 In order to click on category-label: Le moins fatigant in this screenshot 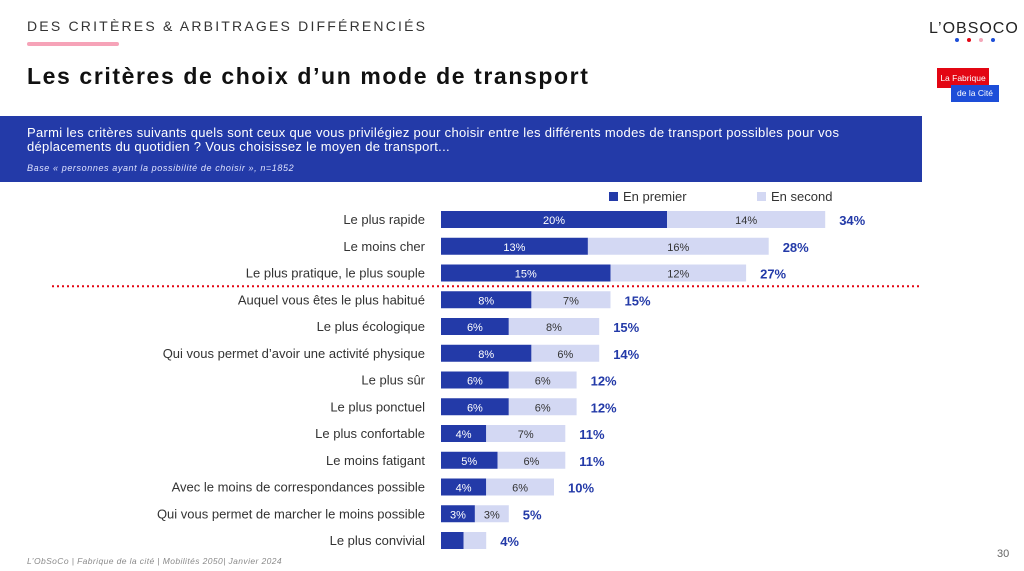, I will do `click(375, 460)`.